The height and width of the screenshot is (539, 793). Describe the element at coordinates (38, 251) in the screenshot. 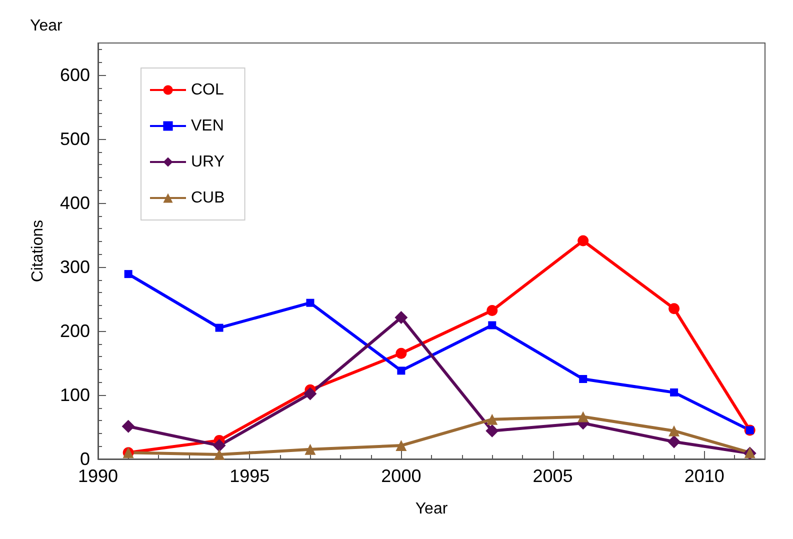

I see `y-axis-title: Citations` at that location.